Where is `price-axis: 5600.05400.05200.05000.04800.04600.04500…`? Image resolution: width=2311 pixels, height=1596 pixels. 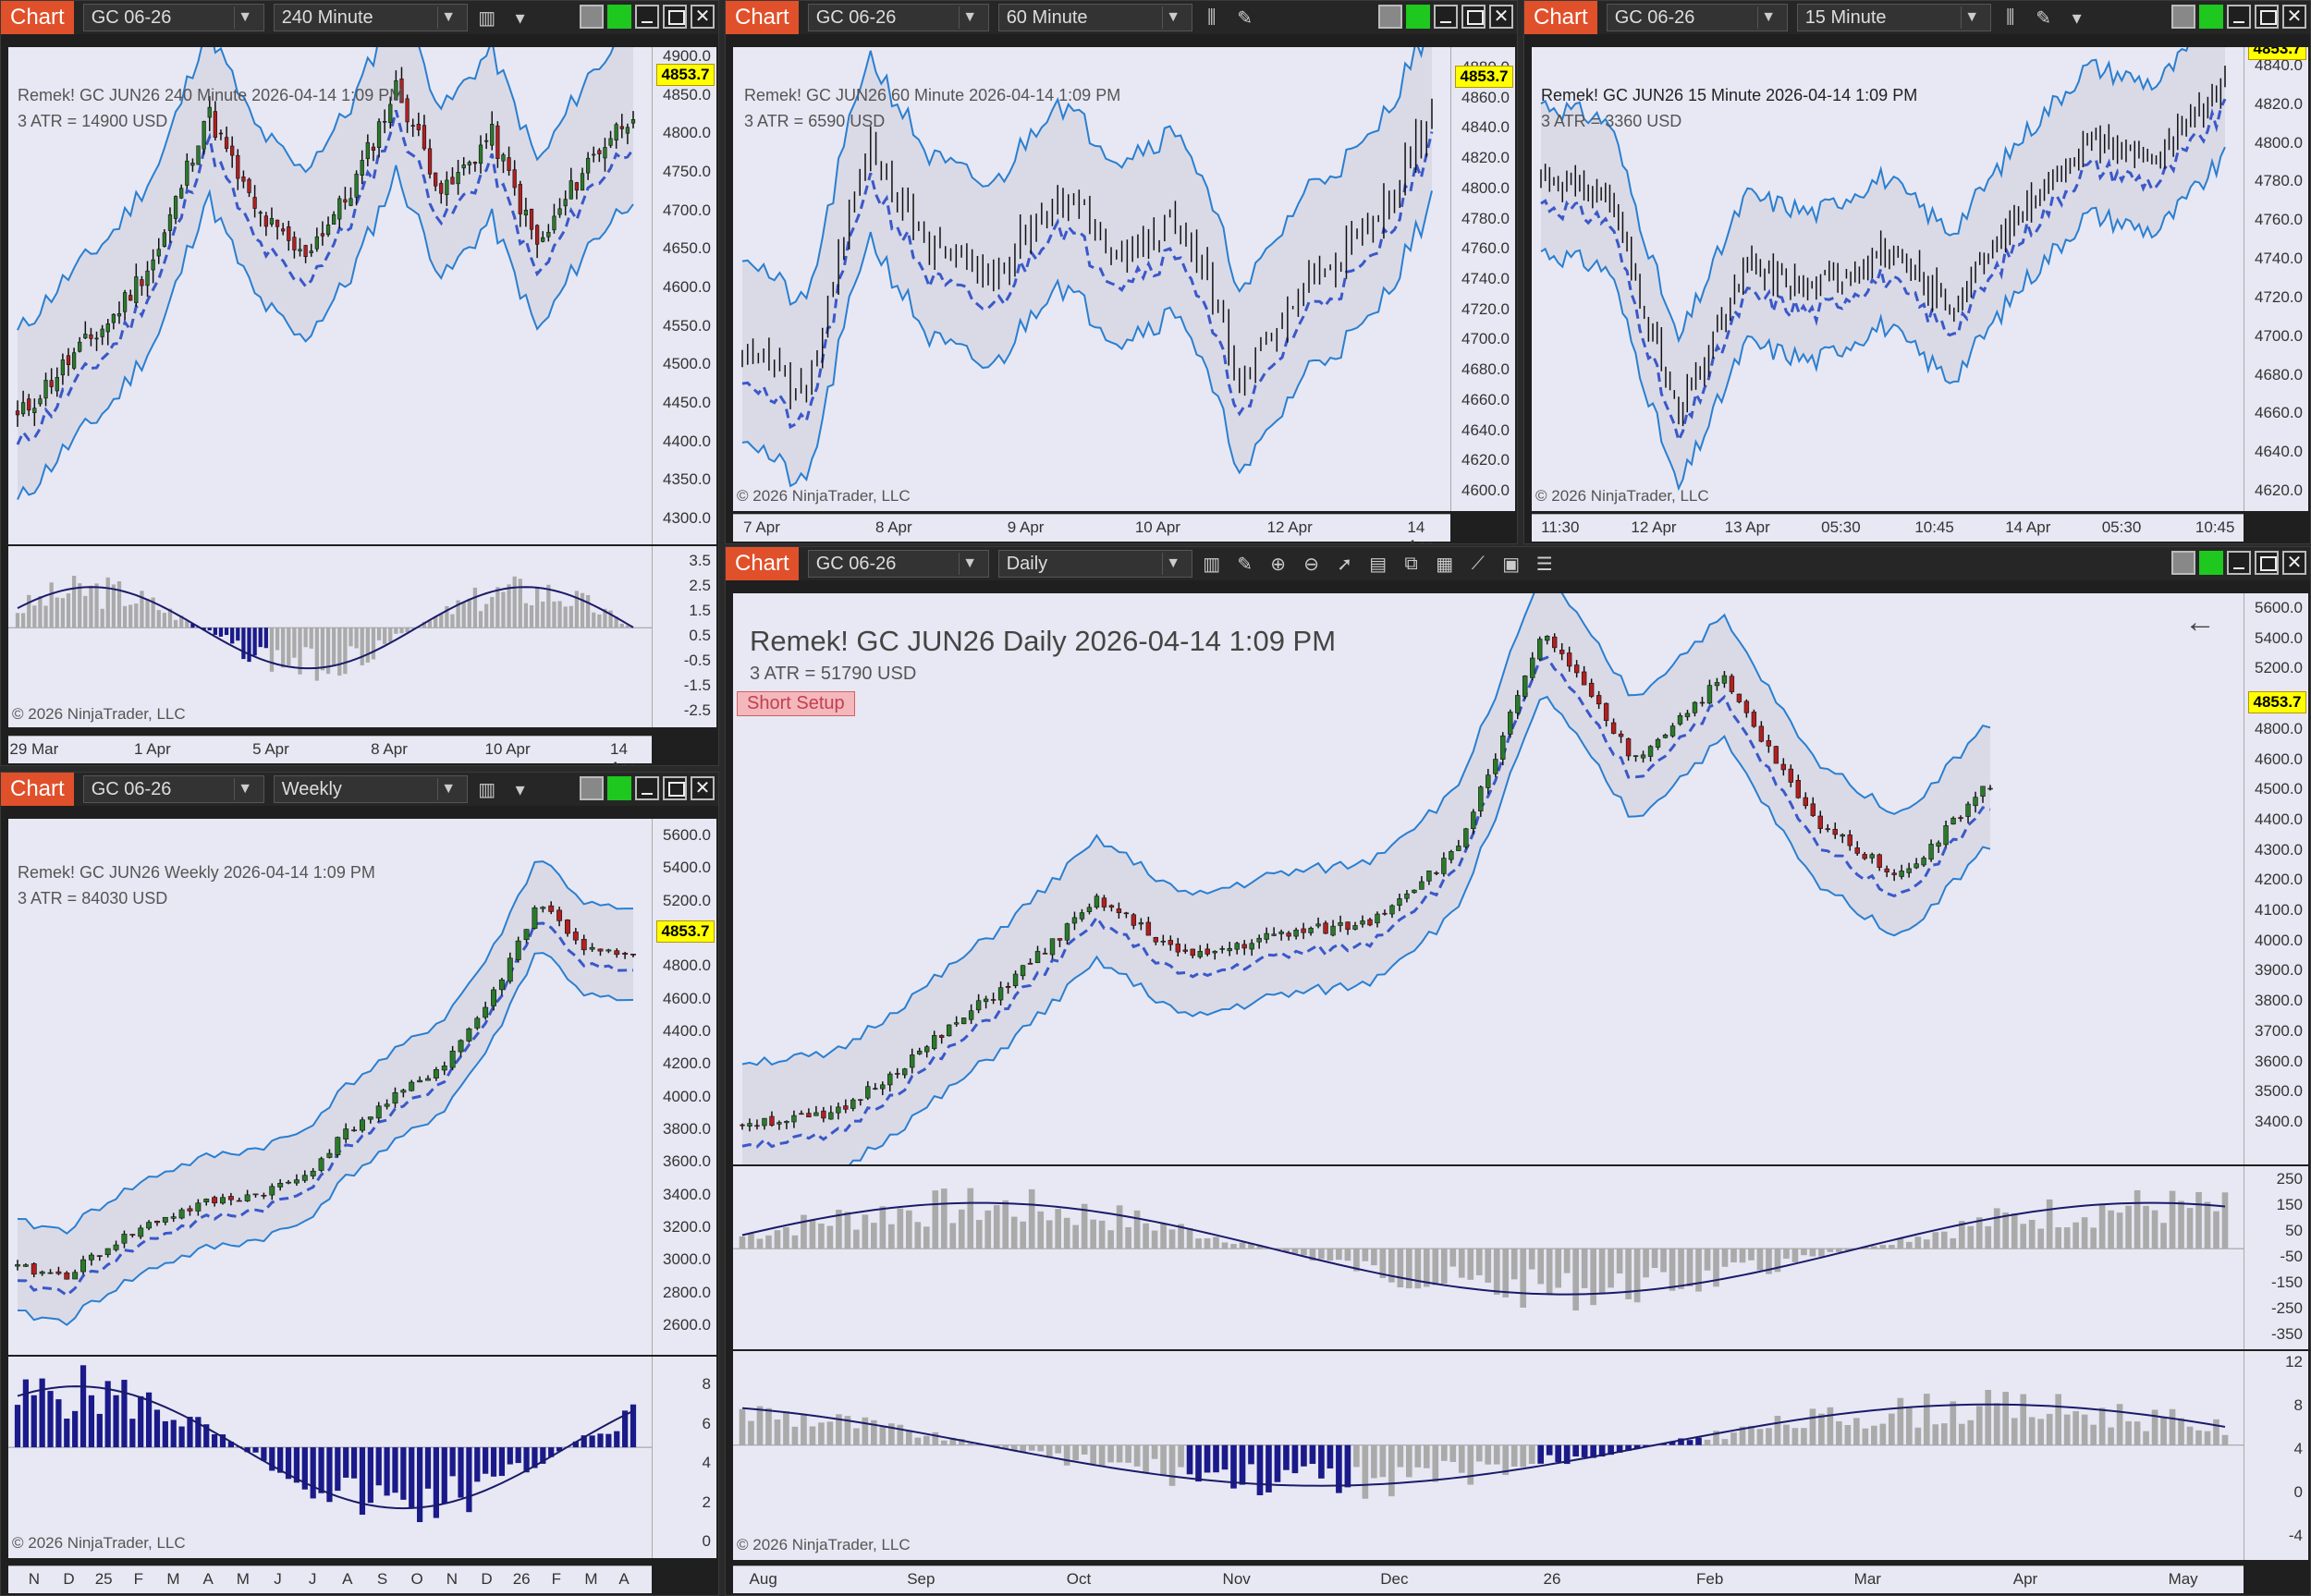 price-axis: 5600.05400.05200.05000.04800.04600.04500… is located at coordinates (2276, 878).